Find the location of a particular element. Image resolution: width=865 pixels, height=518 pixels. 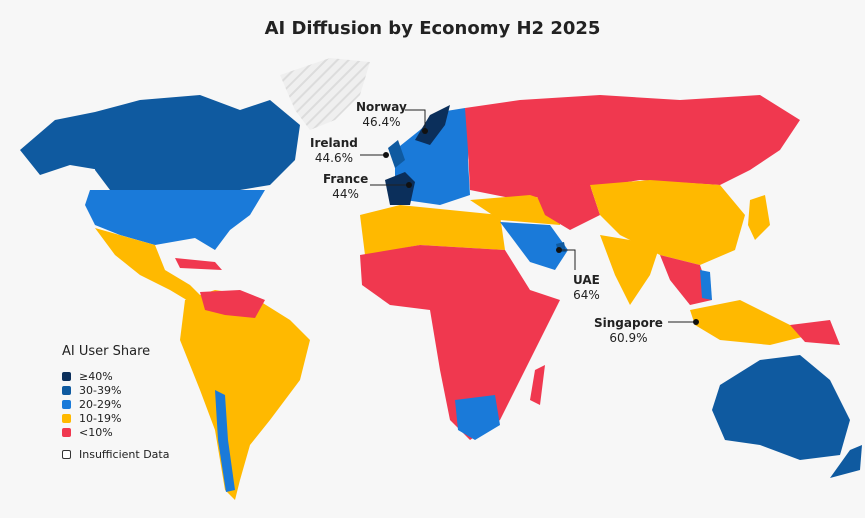

callout-ireland: Ireland 44.6% is located at coordinates (334, 150).